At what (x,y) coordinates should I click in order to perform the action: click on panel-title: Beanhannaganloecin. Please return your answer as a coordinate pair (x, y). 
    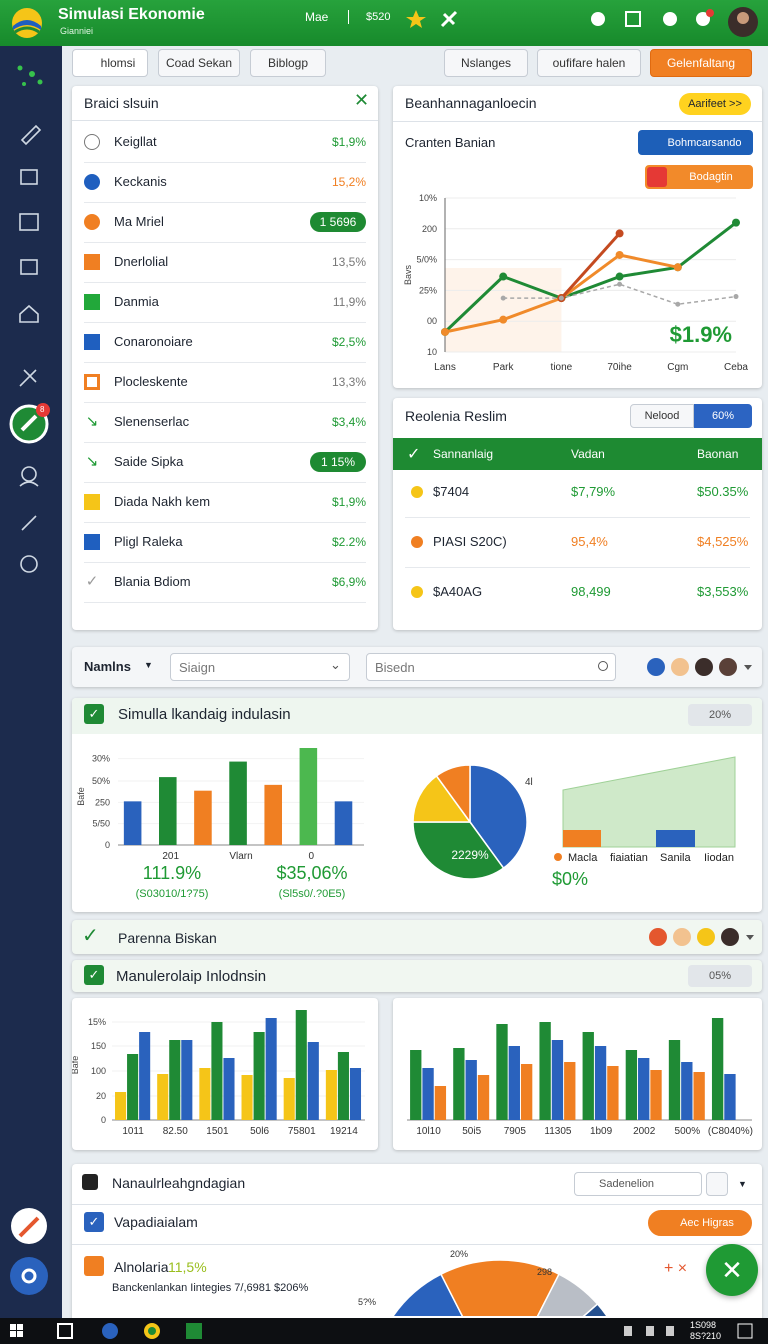
    Looking at the image, I should click on (471, 103).